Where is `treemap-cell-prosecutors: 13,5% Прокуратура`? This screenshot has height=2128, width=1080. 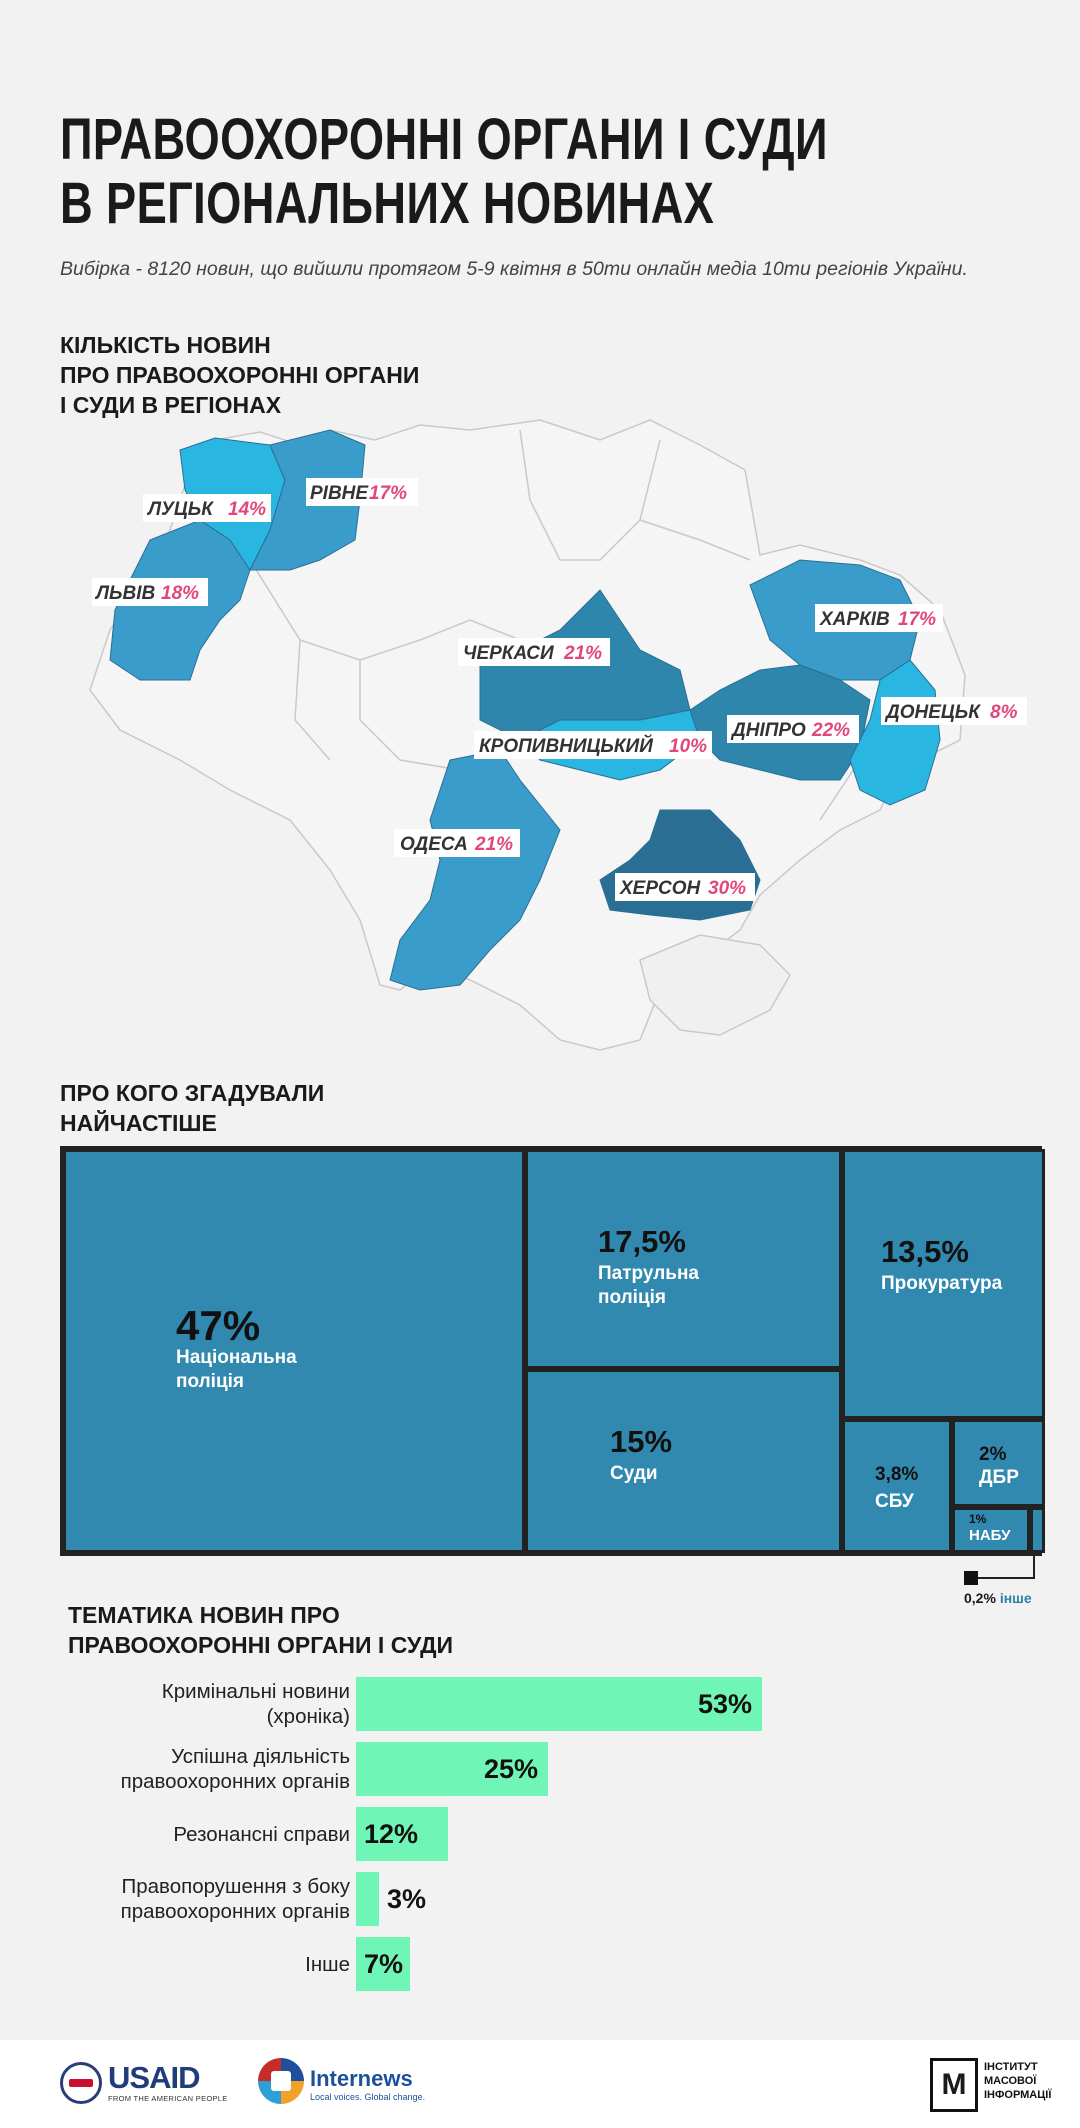
treemap-cell-prosecutors: 13,5% Прокуратура is located at coordinates (943, 1284).